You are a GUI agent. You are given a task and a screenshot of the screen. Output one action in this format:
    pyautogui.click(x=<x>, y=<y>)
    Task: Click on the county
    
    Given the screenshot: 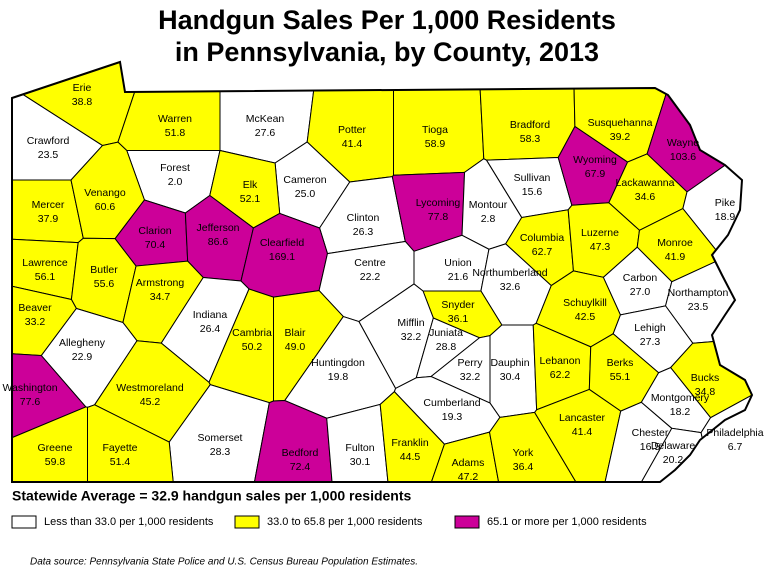 What is the action you would take?
    pyautogui.click(x=439, y=119)
    